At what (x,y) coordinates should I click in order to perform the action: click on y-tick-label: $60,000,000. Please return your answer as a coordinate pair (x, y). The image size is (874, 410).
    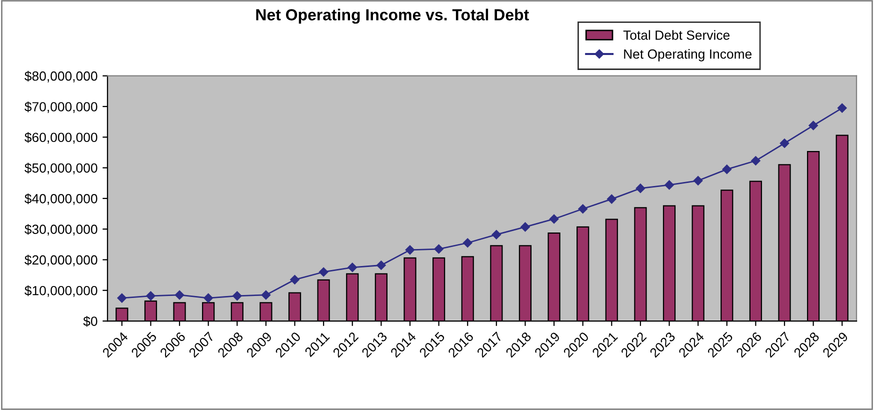
    Looking at the image, I should click on (61, 138).